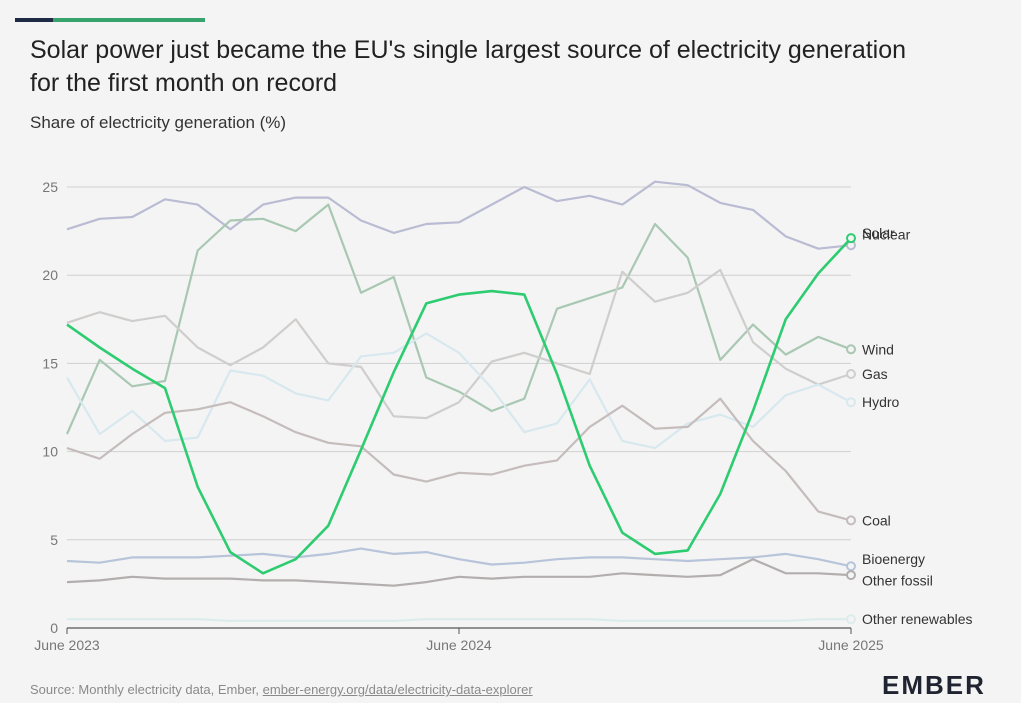  Describe the element at coordinates (50, 187) in the screenshot. I see `y-tick-label: 25` at that location.